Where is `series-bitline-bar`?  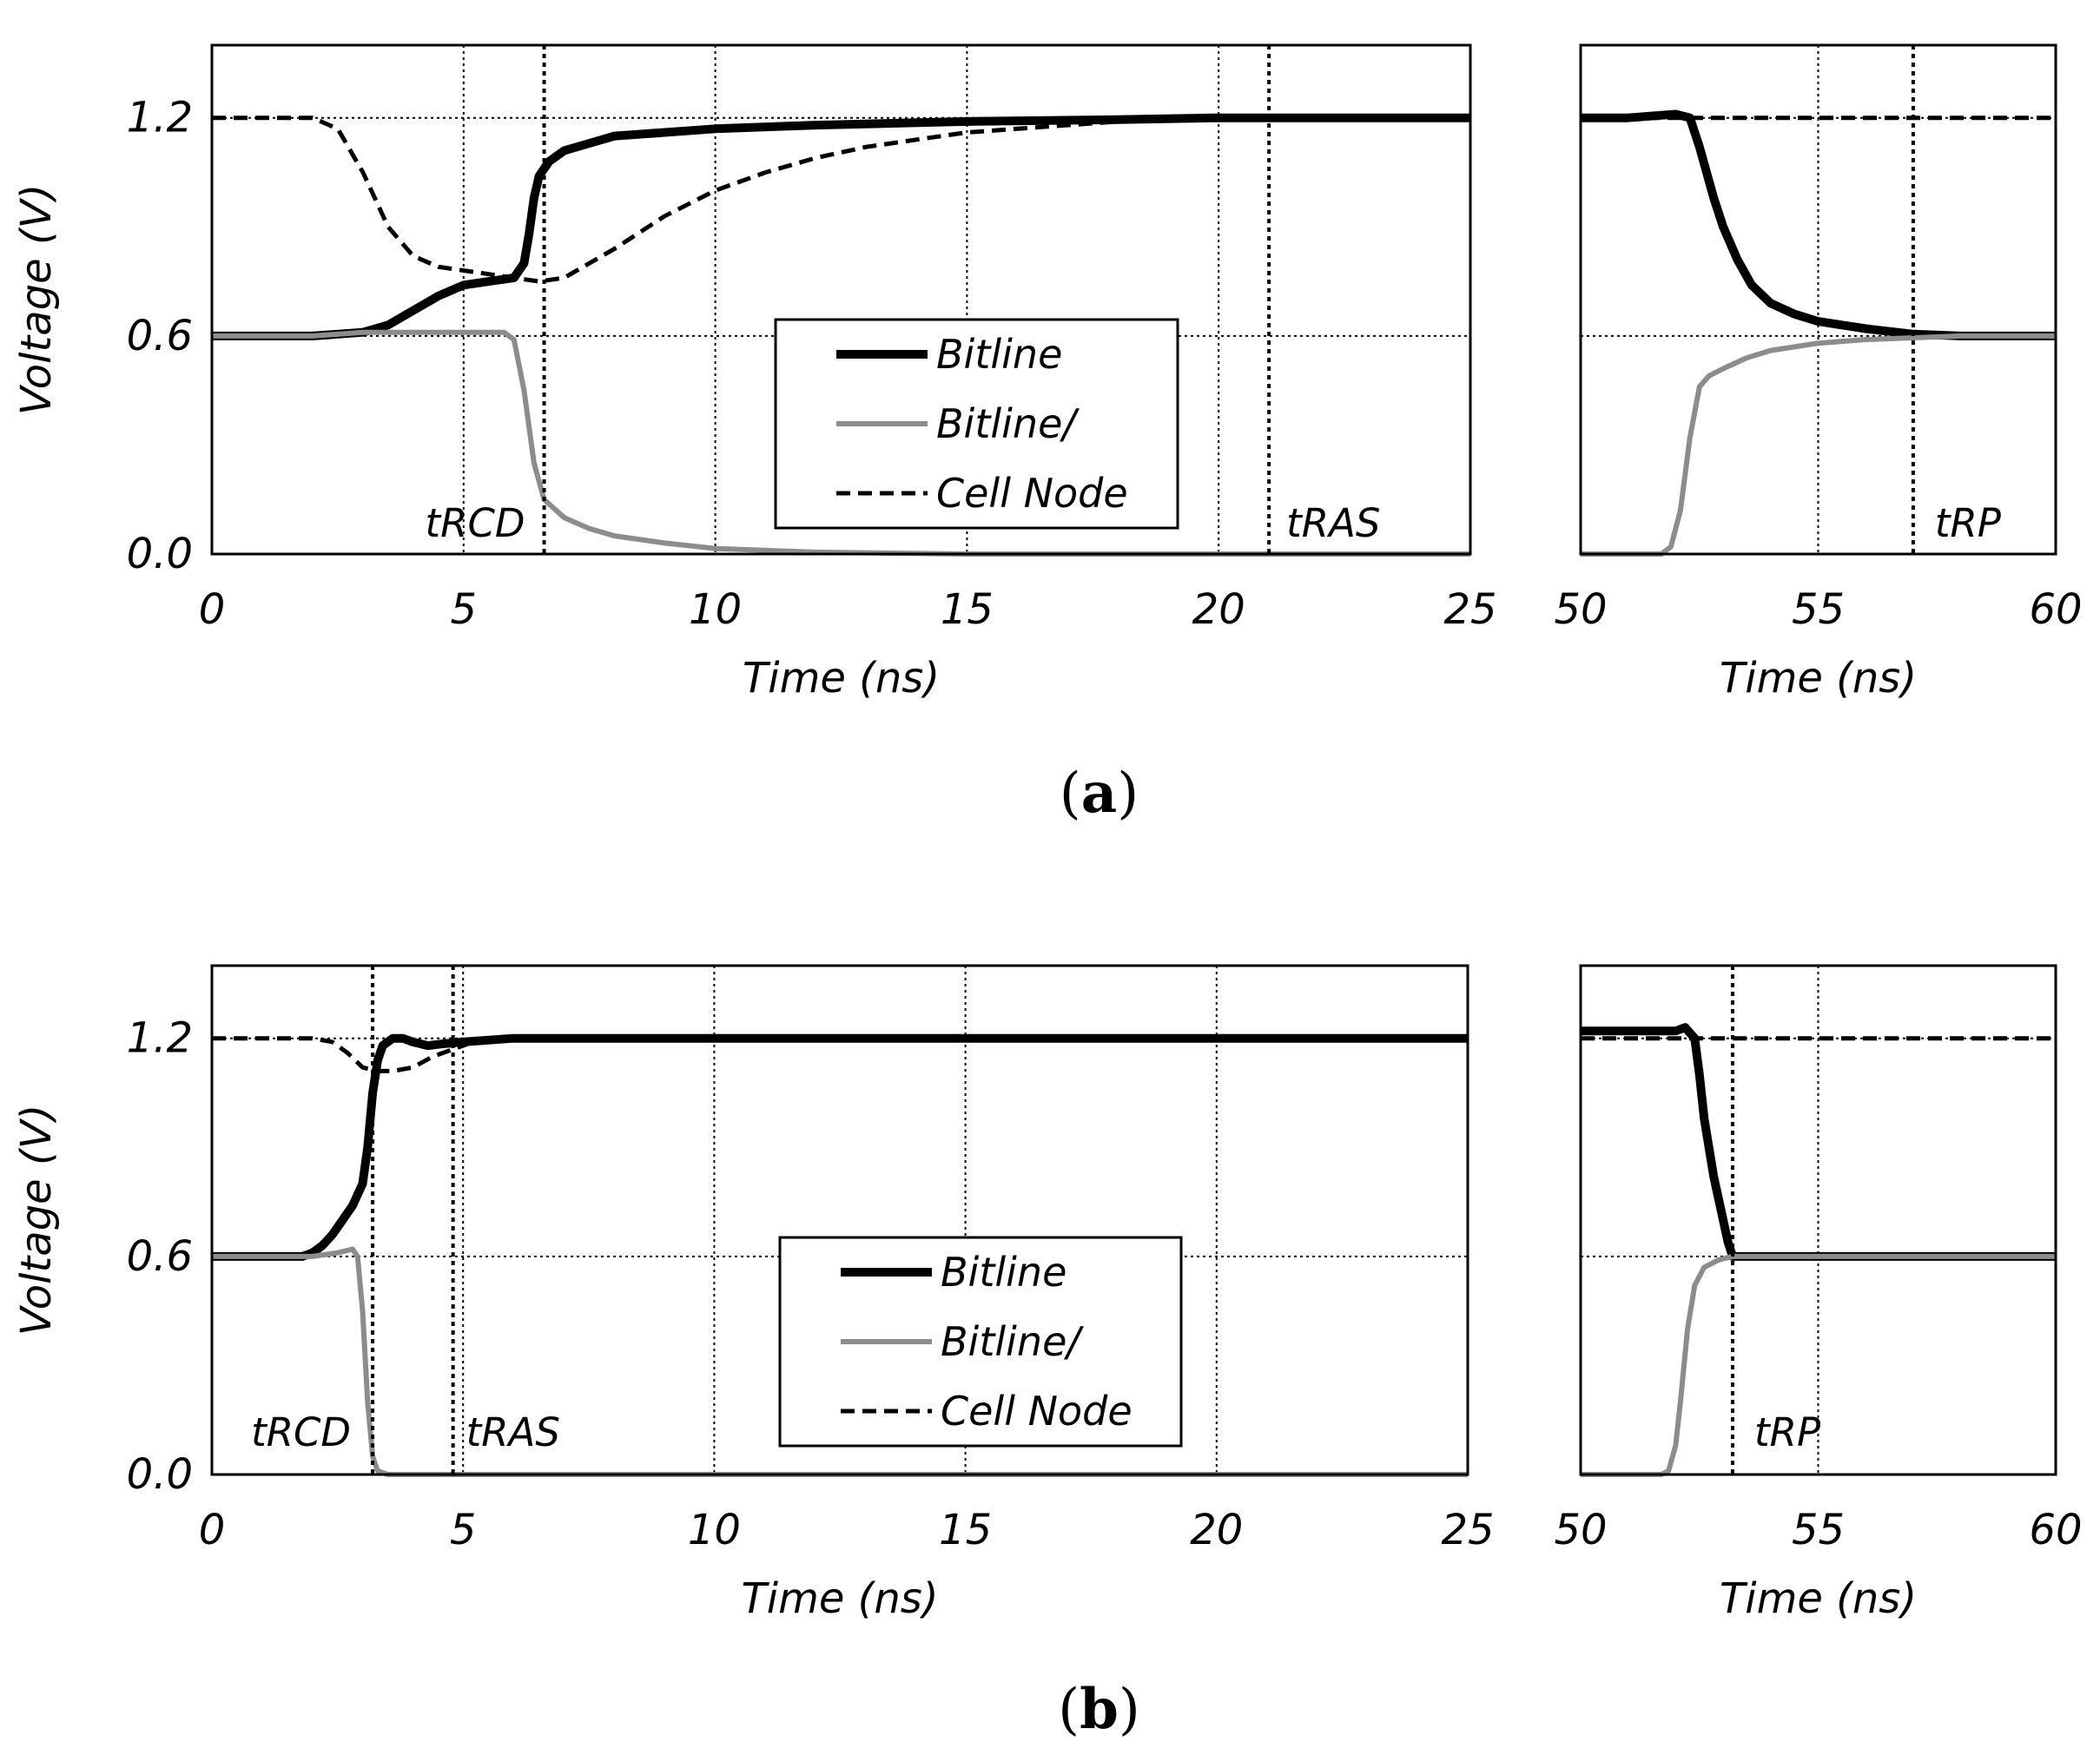 series-bitline-bar is located at coordinates (841, 443).